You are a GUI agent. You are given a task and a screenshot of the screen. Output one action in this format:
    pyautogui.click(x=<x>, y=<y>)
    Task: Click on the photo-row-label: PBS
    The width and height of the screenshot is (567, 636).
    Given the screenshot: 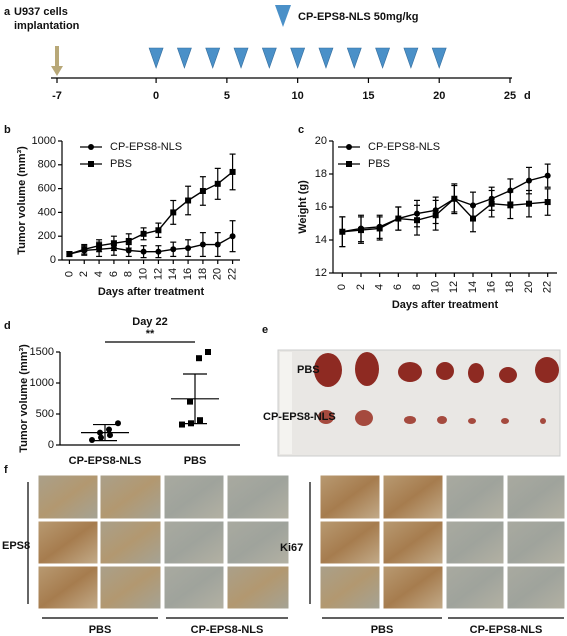 What is the action you would take?
    pyautogui.click(x=308, y=370)
    